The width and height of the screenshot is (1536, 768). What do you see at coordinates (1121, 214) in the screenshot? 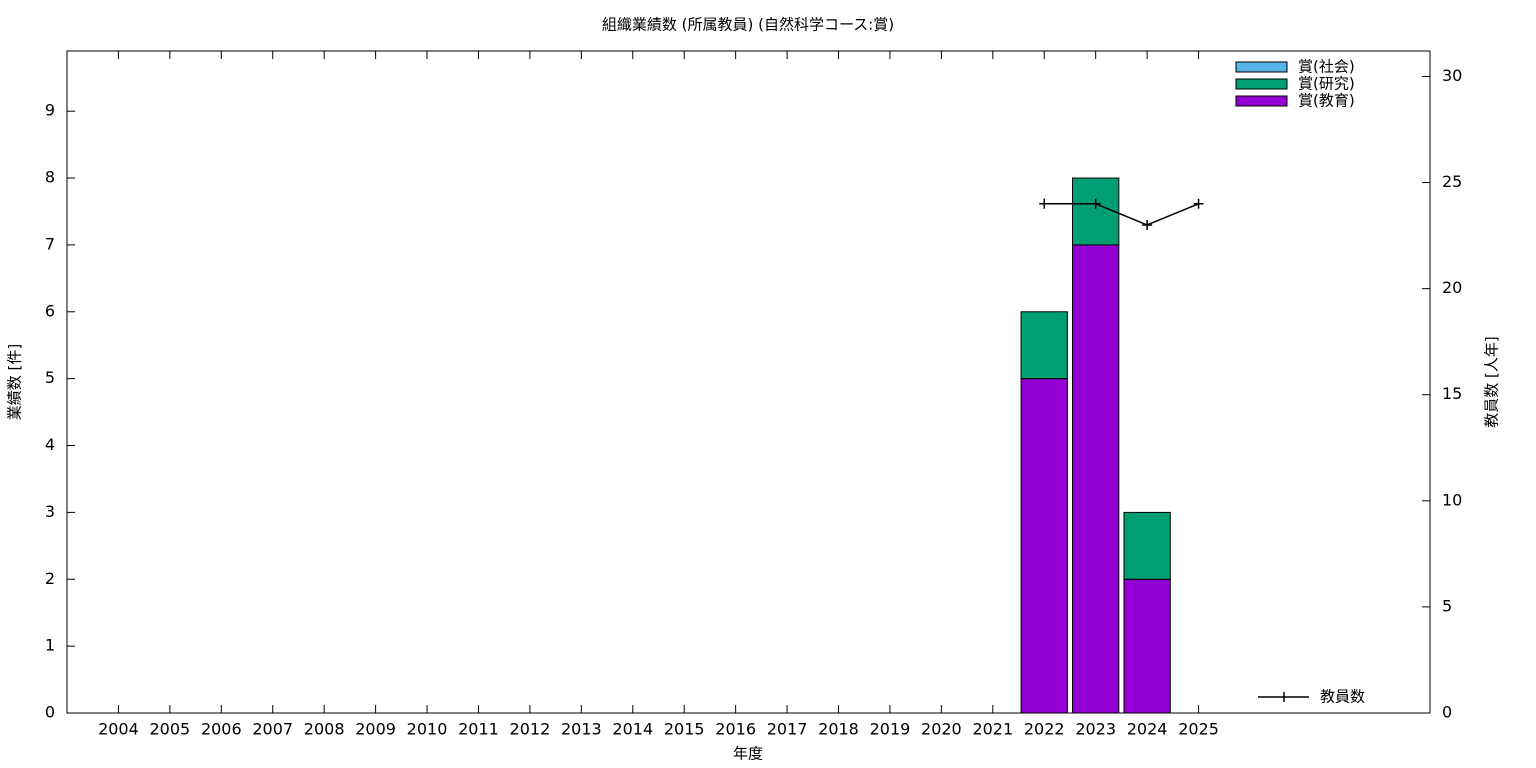
I see `line` at bounding box center [1121, 214].